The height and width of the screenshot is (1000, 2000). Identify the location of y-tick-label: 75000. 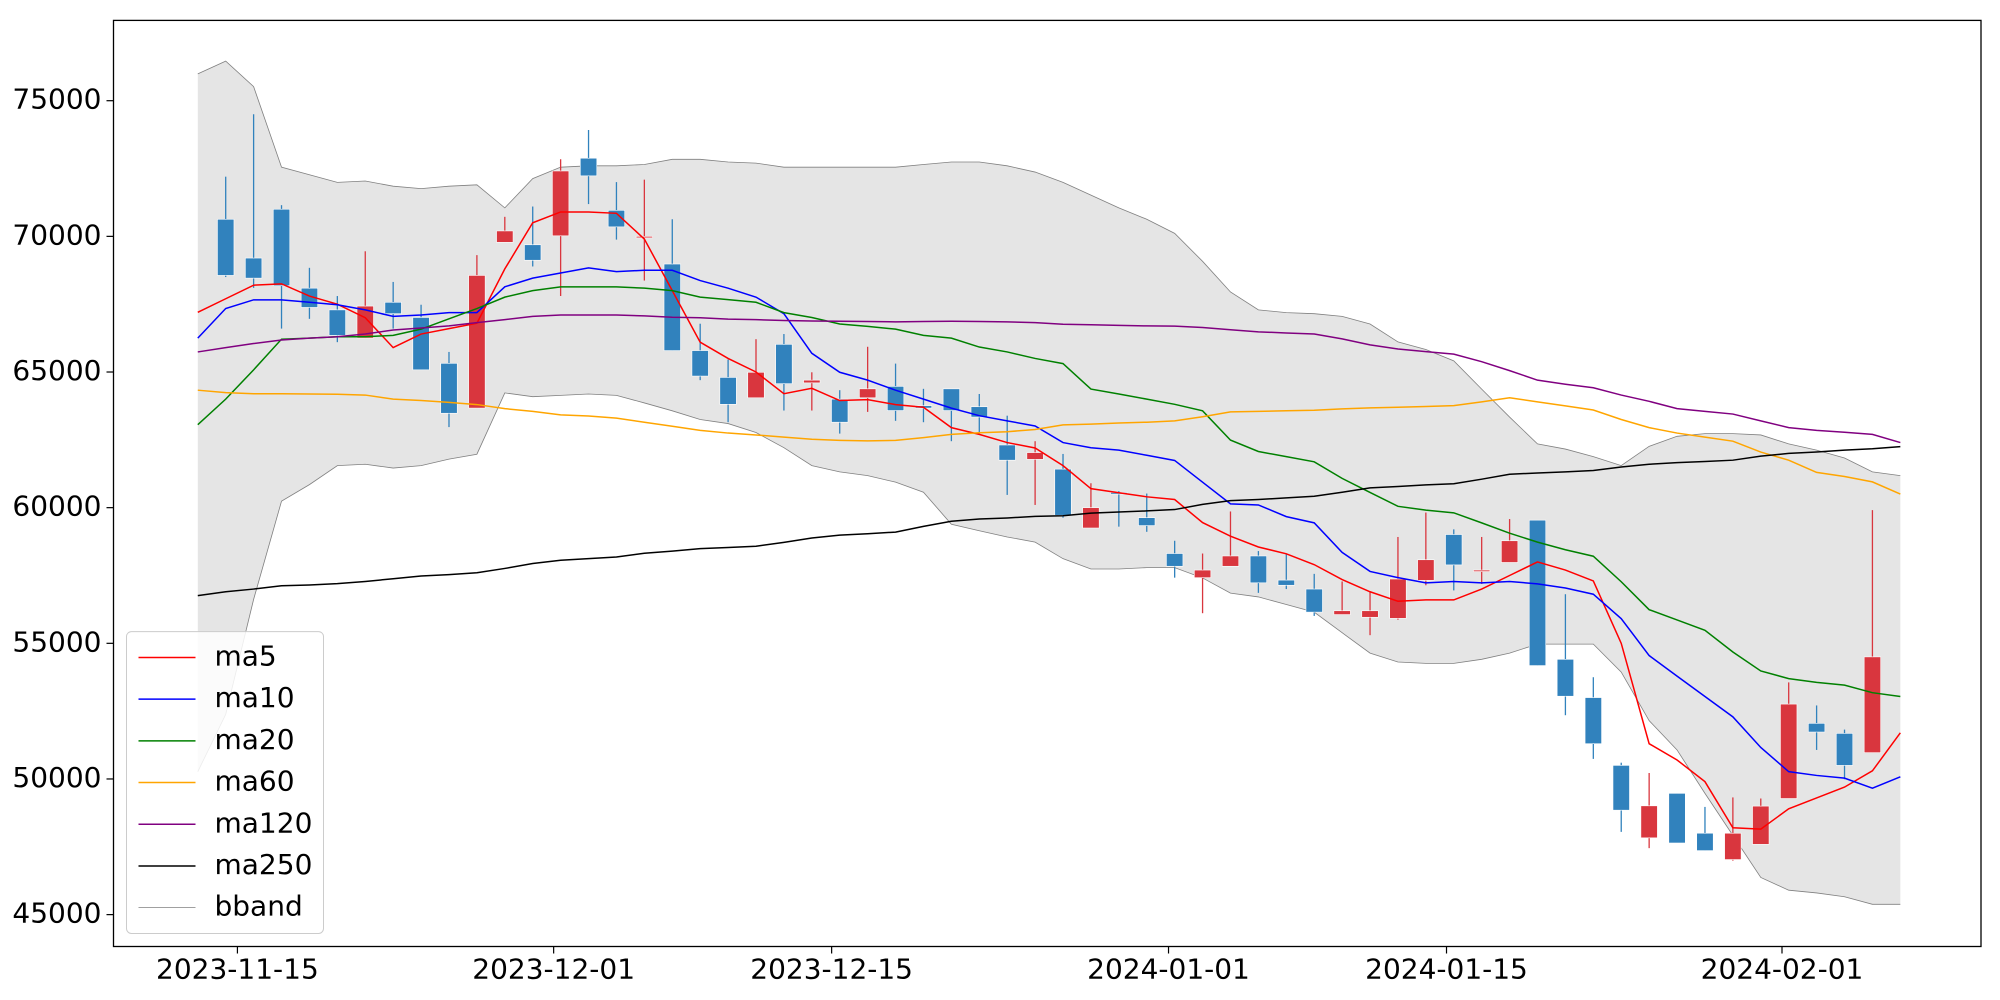
(56, 99).